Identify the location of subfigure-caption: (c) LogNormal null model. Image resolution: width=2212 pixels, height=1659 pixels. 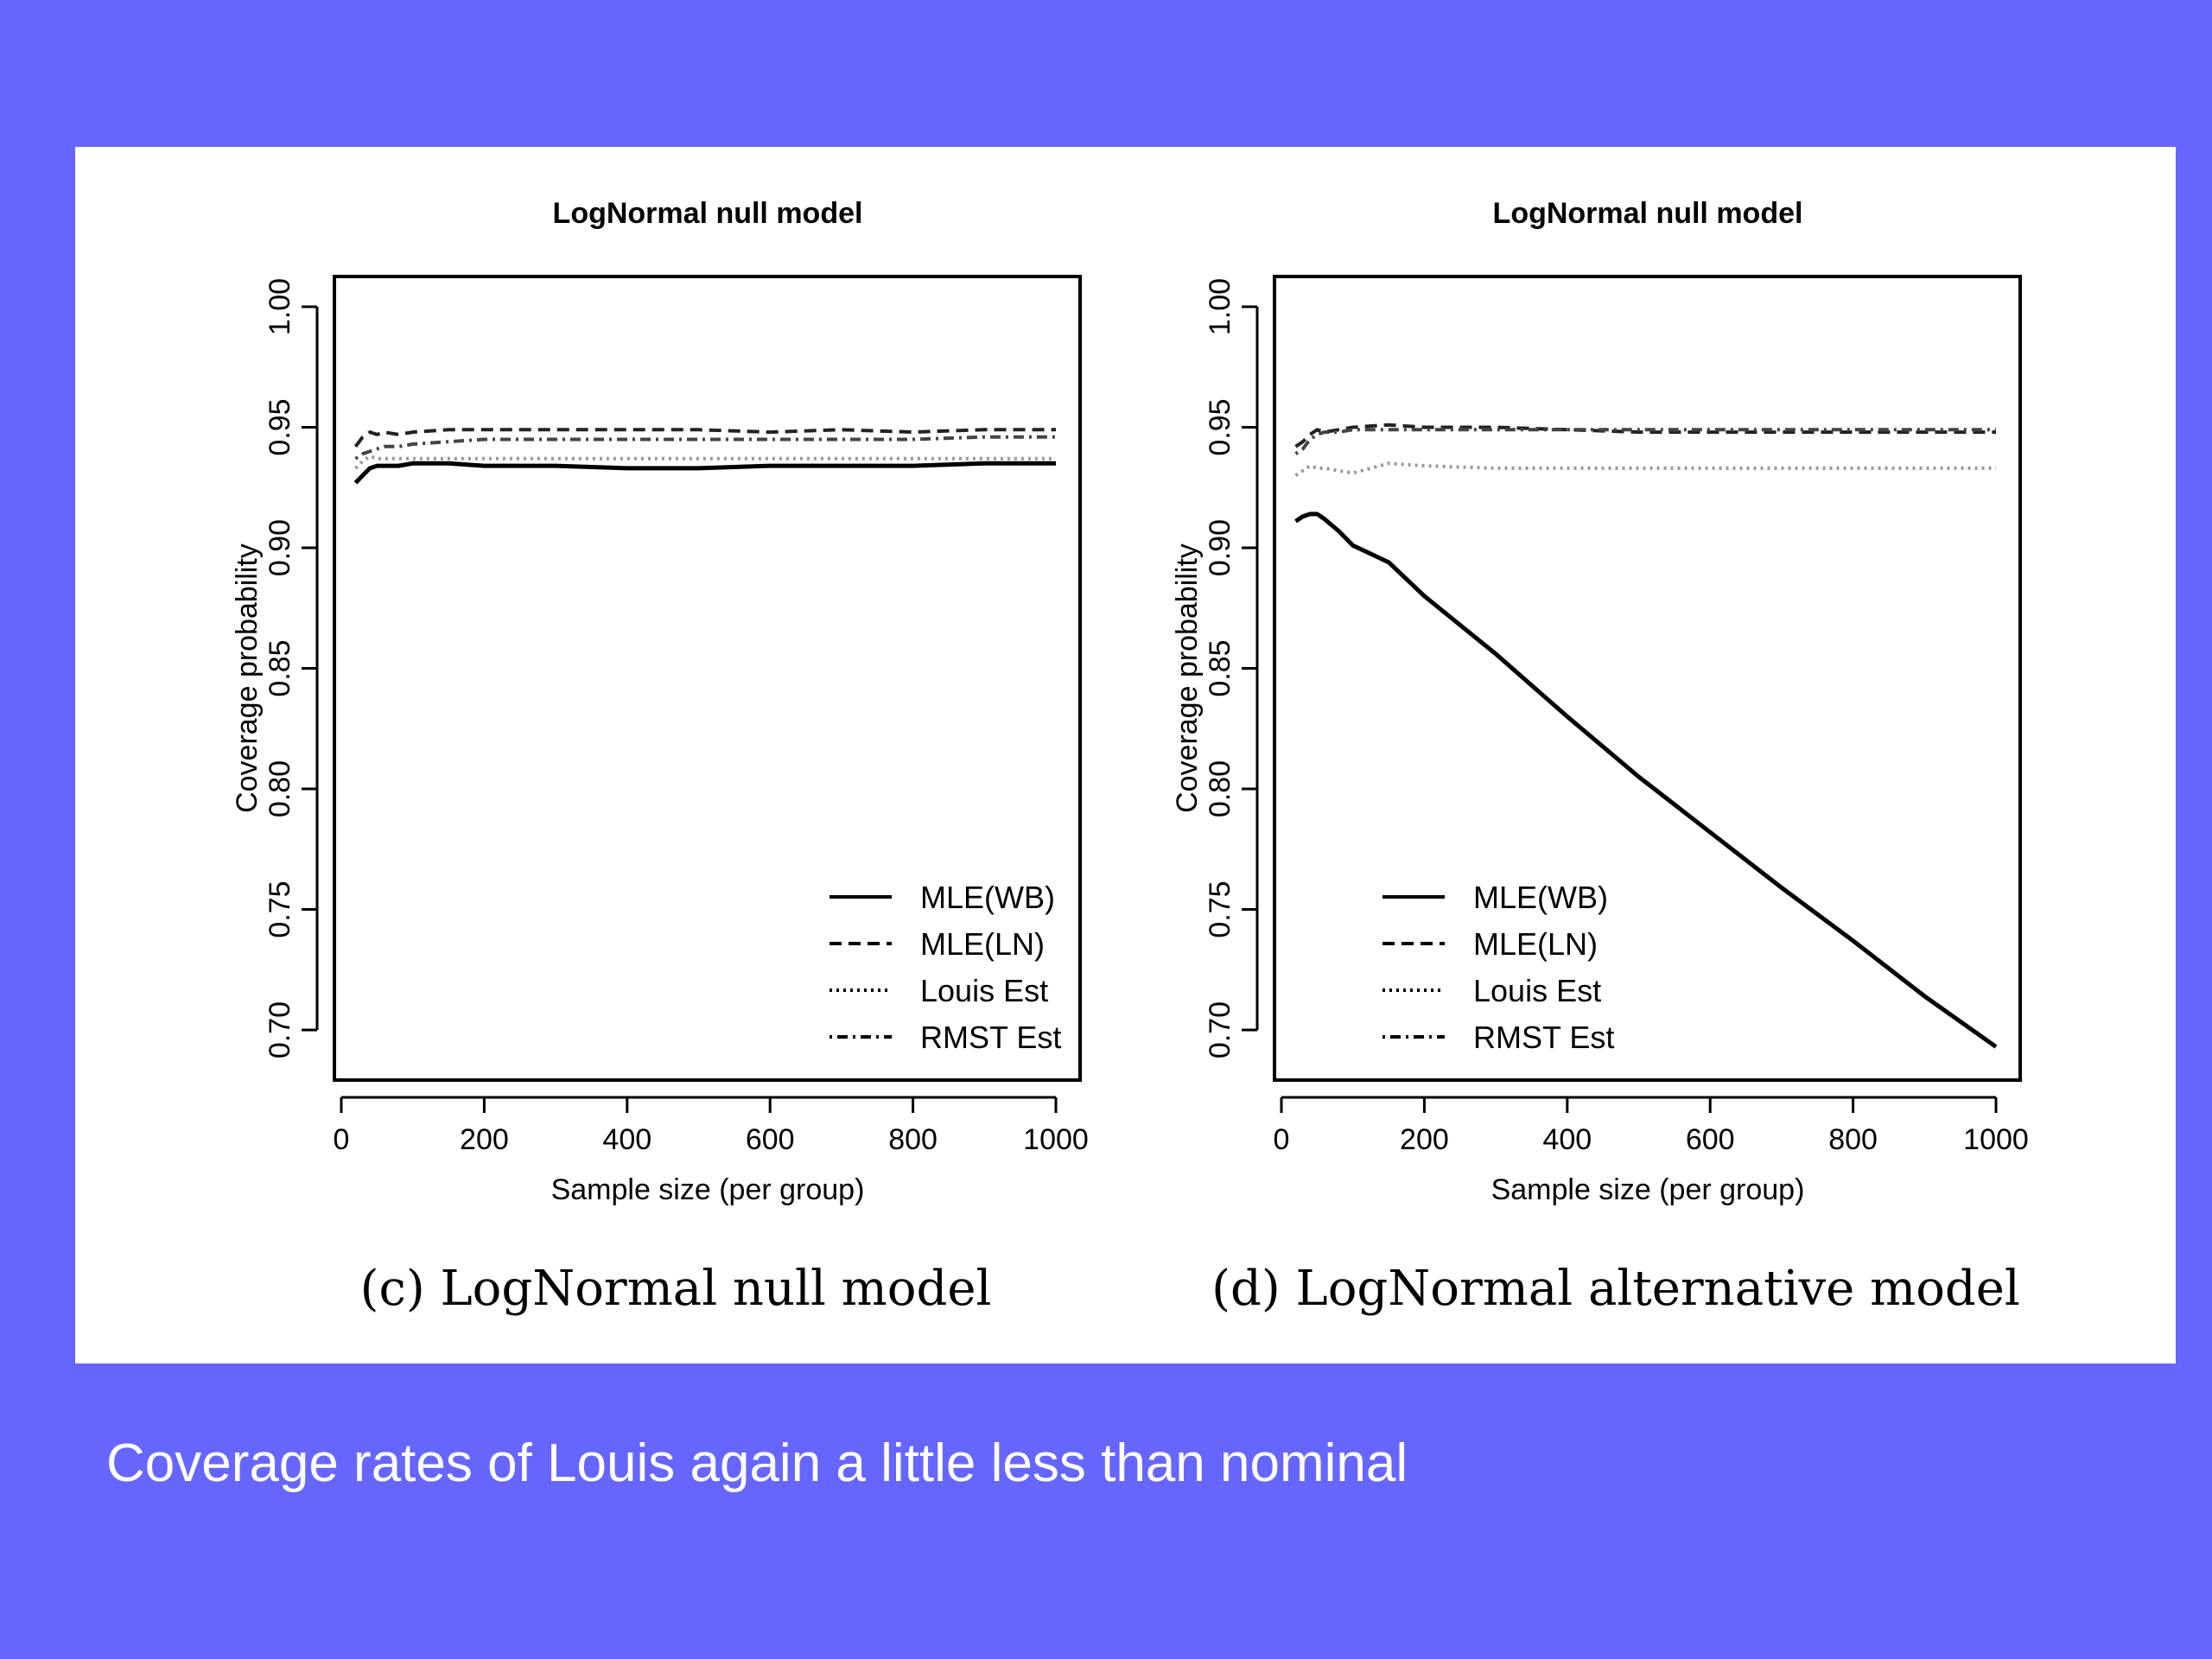
(676, 1289).